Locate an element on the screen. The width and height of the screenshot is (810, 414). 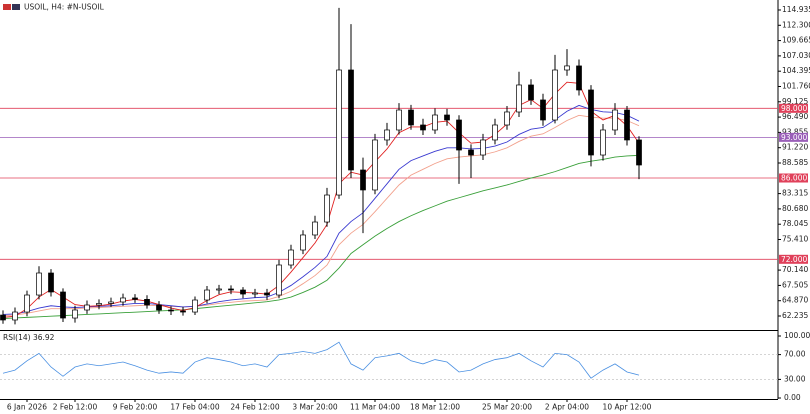
y-tick-label: 114.935 is located at coordinates (796, 9).